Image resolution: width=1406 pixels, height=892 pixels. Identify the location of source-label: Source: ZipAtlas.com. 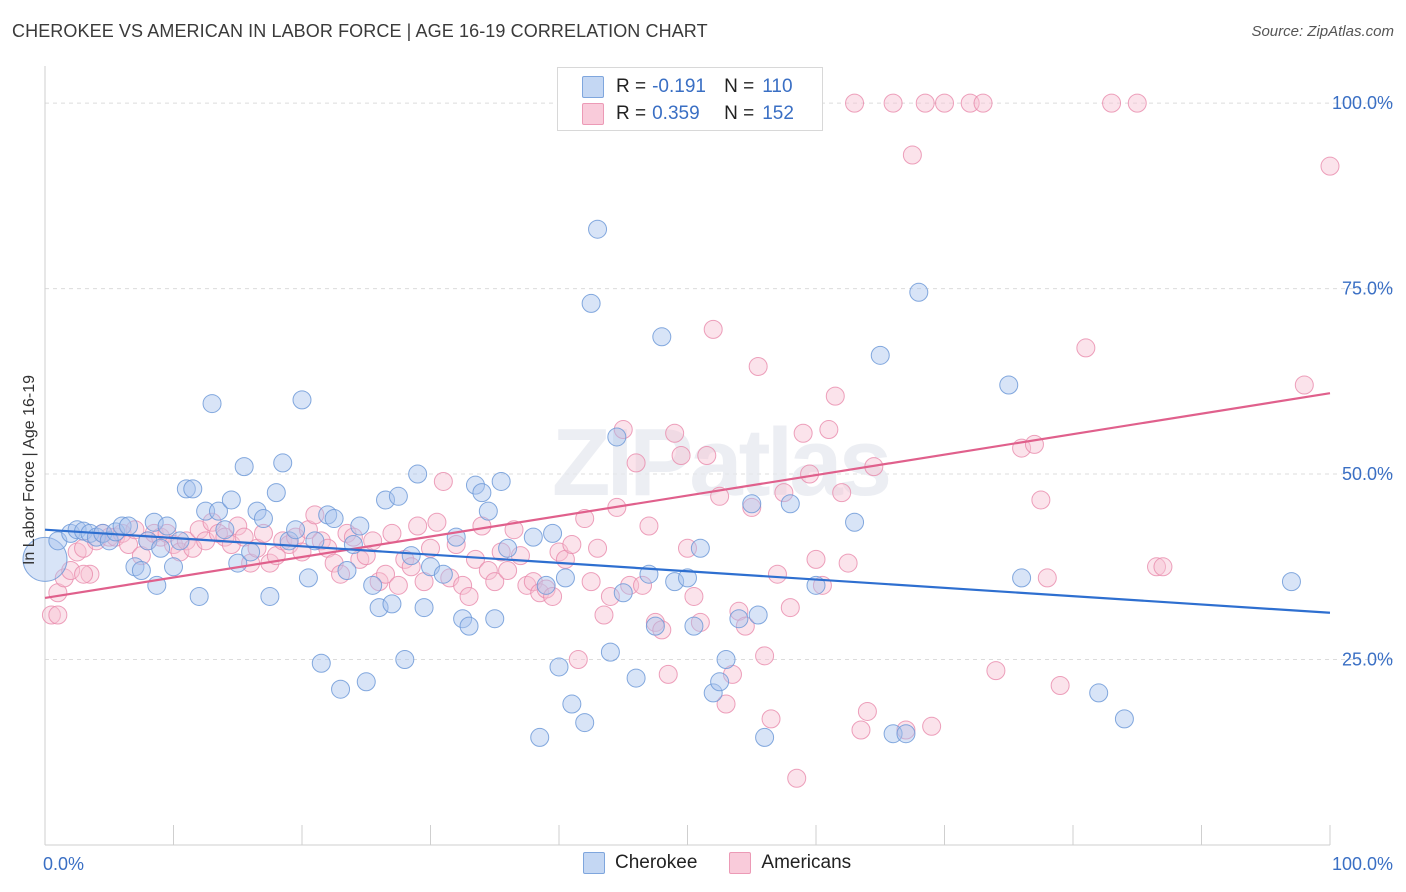
(1322, 31).